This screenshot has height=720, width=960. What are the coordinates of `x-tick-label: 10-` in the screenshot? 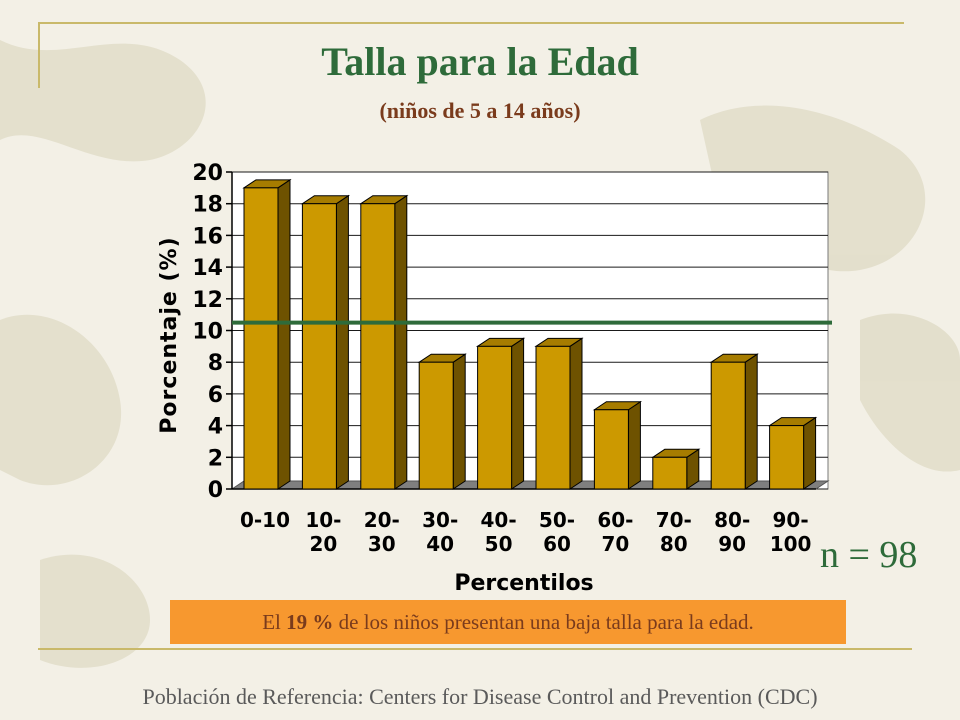 It's located at (323, 520).